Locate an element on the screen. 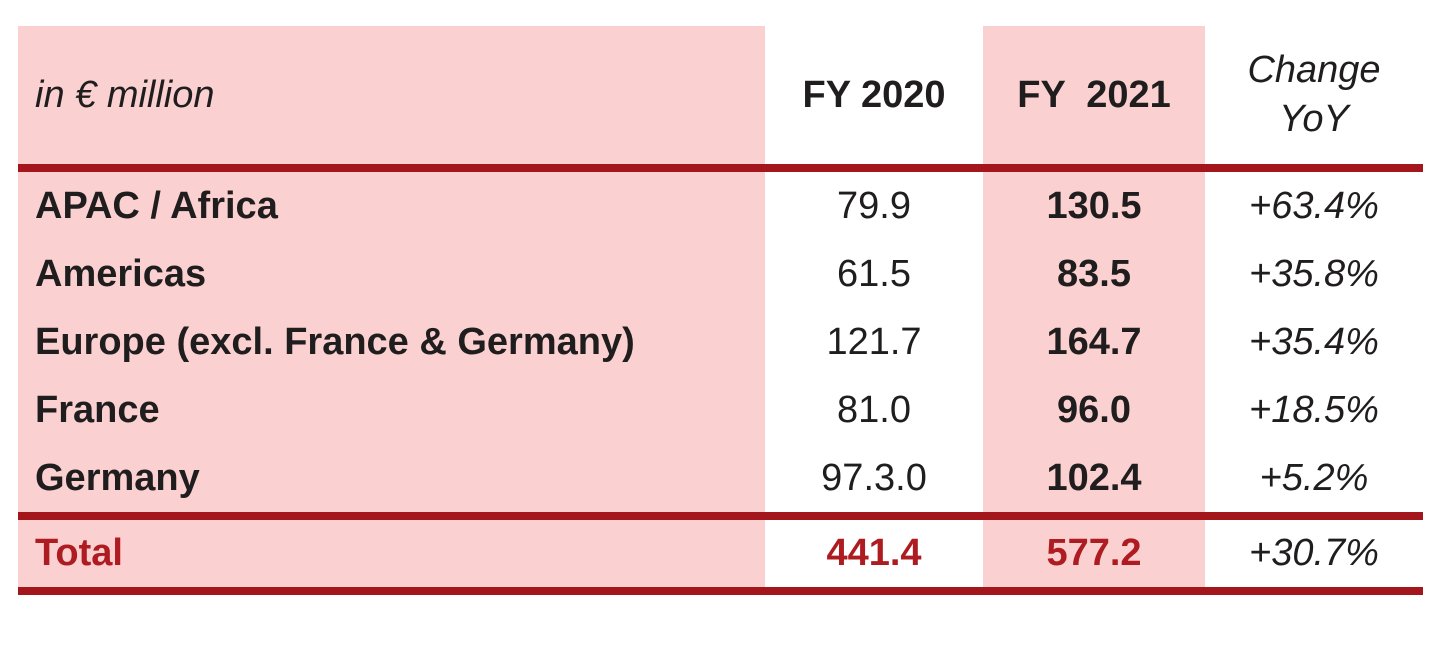 Image resolution: width=1440 pixels, height=657 pixels. region-label: Americas is located at coordinates (391, 274).